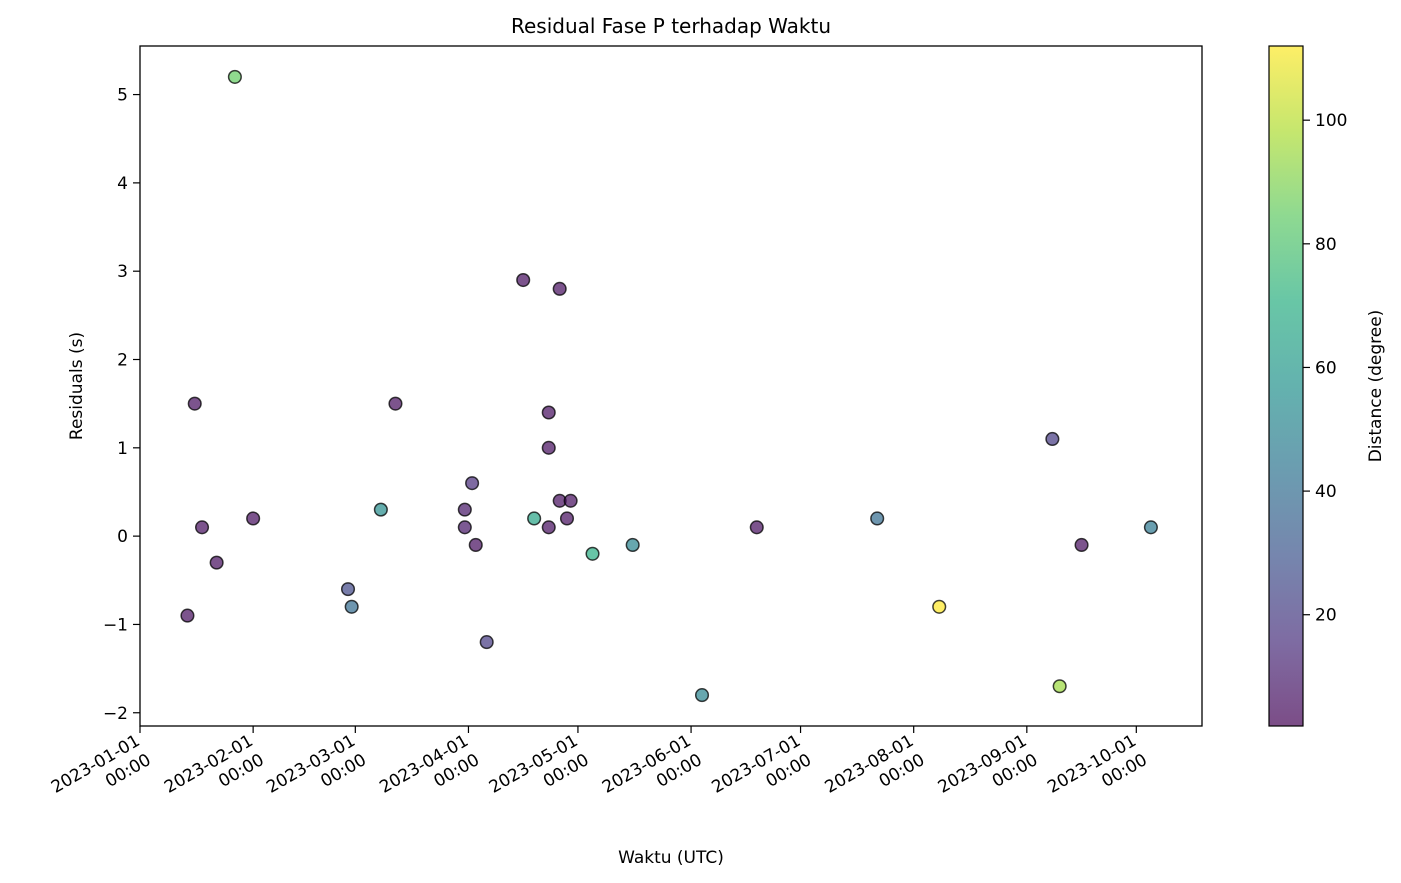 This screenshot has width=1401, height=883. I want to click on x-tick-label: 2023-08-0100:00, so click(875, 774).